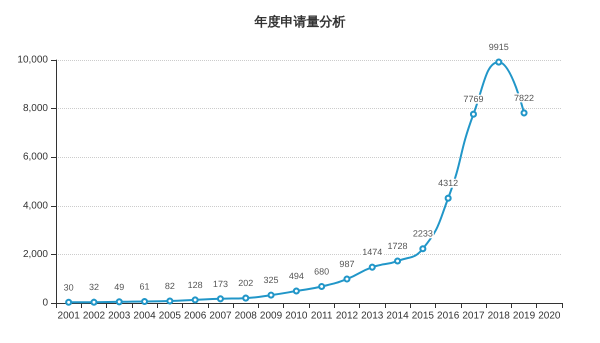 The height and width of the screenshot is (343, 600). Describe the element at coordinates (474, 316) in the screenshot. I see `x-tick-label: 2017` at that location.